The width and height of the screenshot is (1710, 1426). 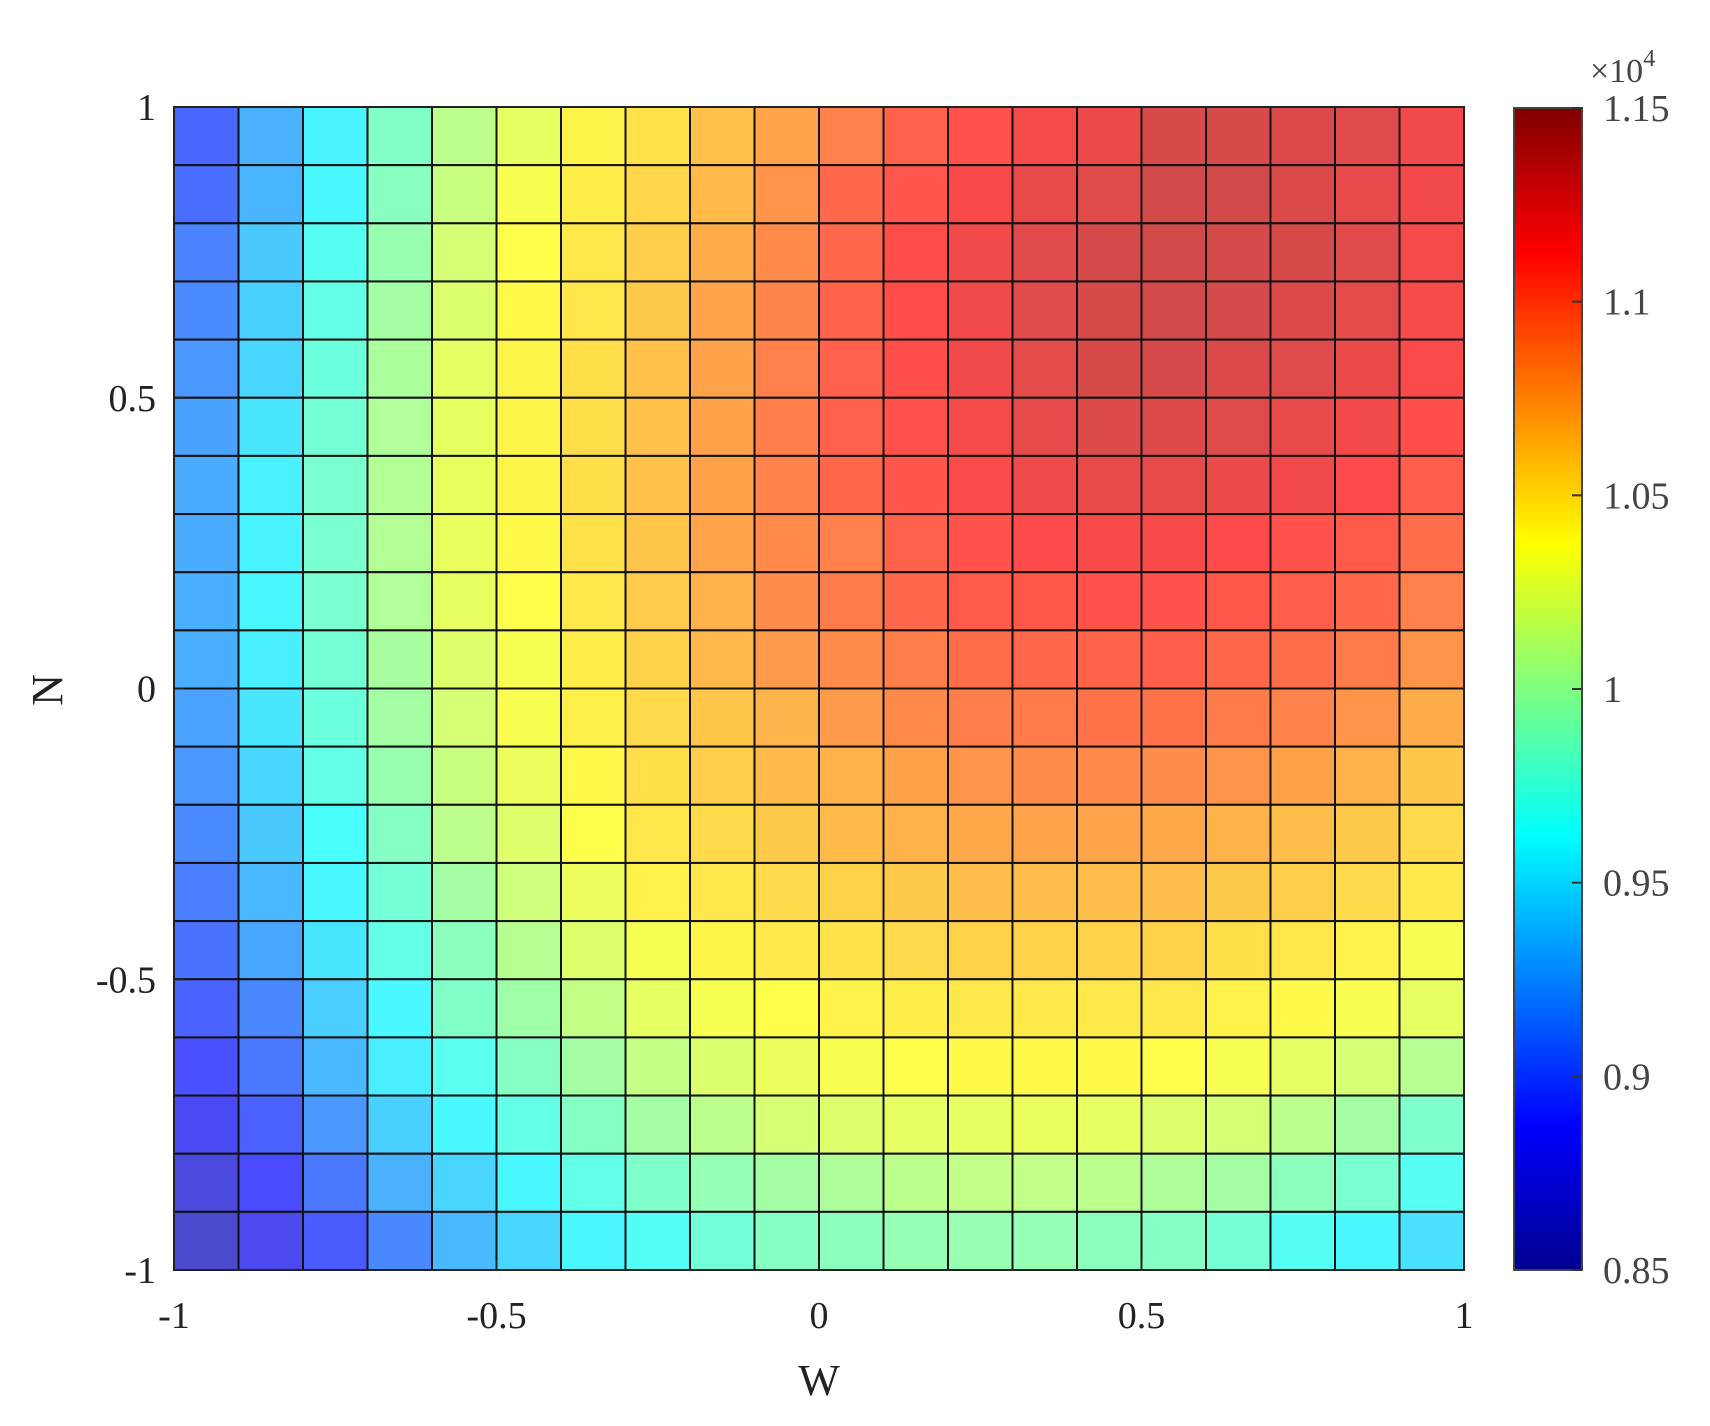 What do you see at coordinates (1548, 689) in the screenshot?
I see `colorbar` at bounding box center [1548, 689].